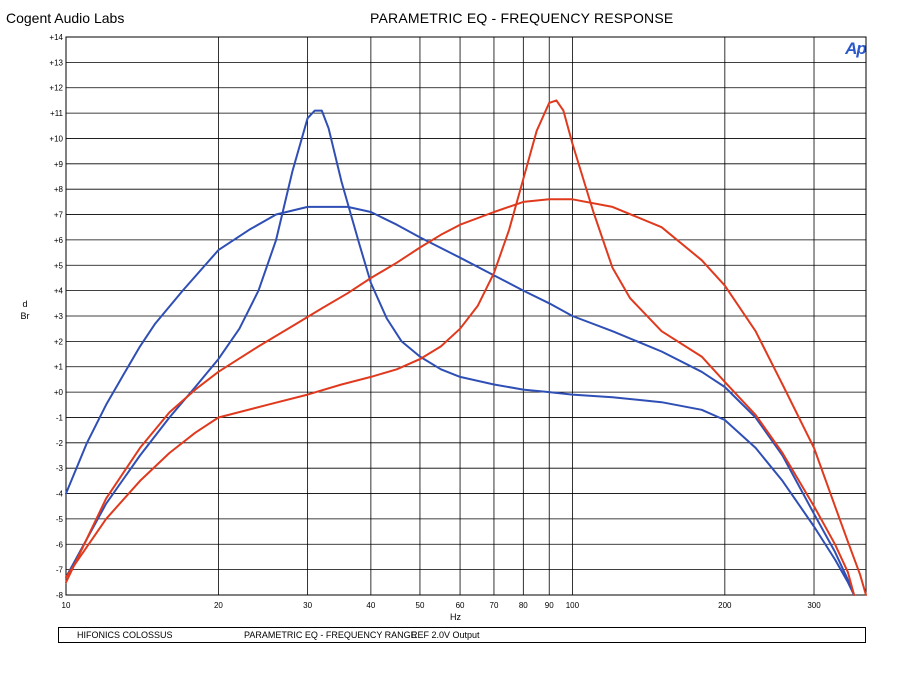  Describe the element at coordinates (59, 265) in the screenshot. I see `y-tick-label: +5` at that location.